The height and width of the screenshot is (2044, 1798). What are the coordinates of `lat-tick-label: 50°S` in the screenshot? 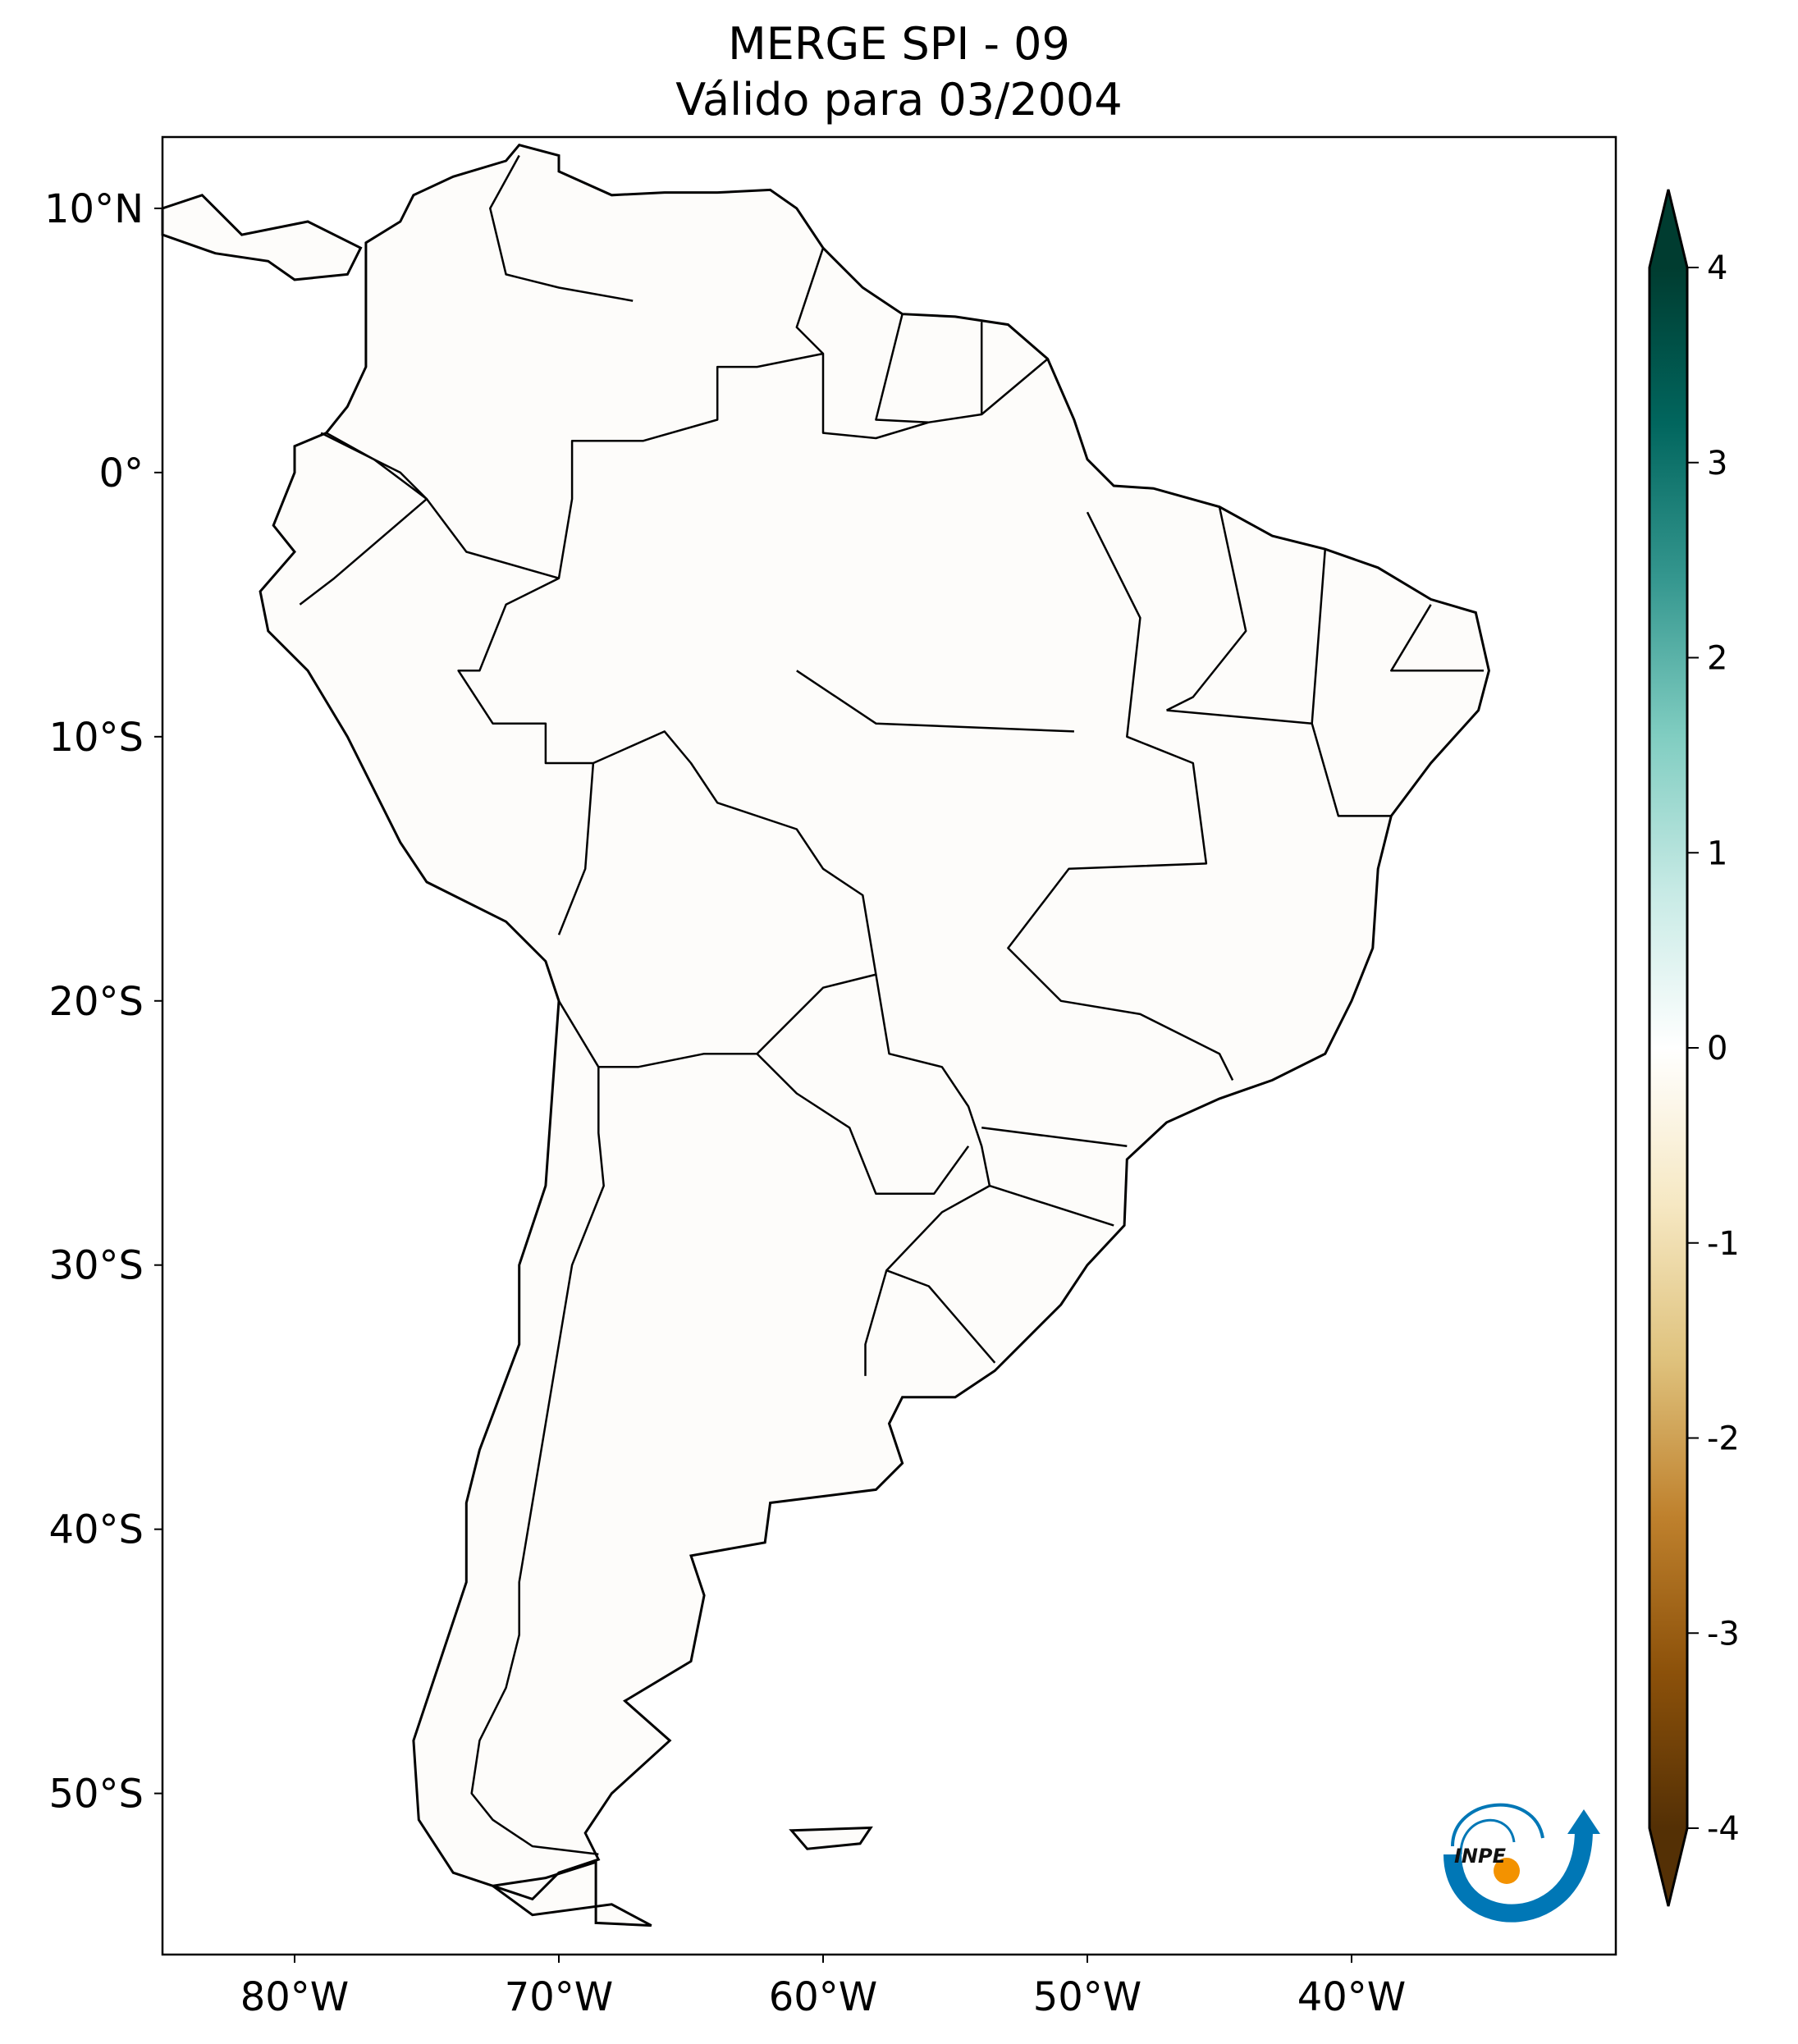 It's located at (96, 1795).